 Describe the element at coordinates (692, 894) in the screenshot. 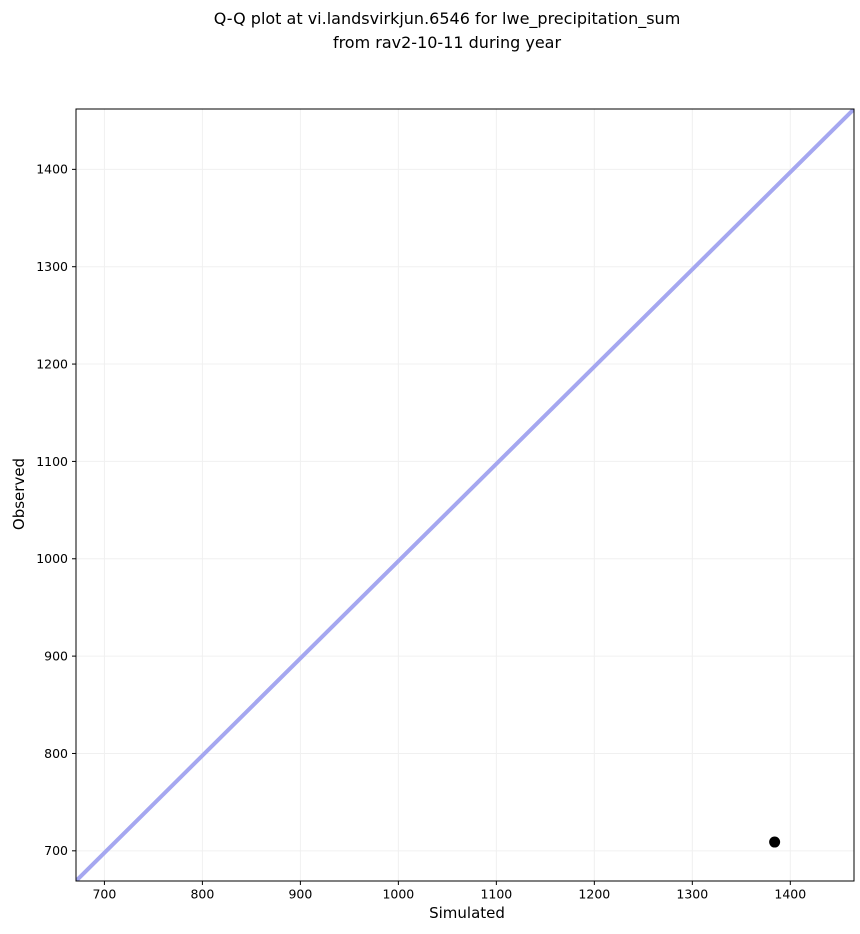

I see `x-tick-label: 1300` at that location.